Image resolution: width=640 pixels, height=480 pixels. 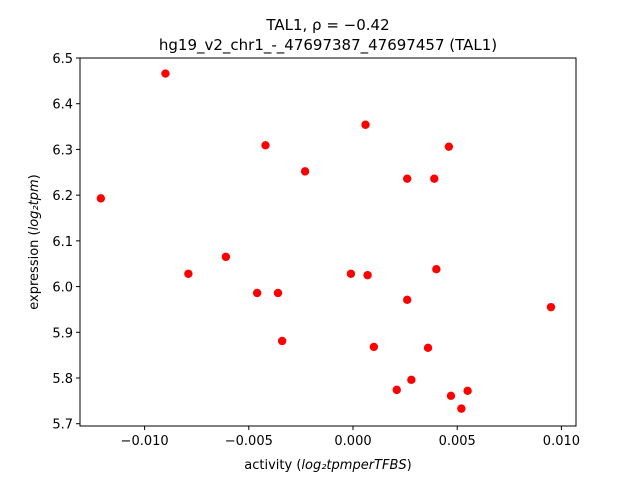 I want to click on y-tick-label: 5.9, so click(x=62, y=333).